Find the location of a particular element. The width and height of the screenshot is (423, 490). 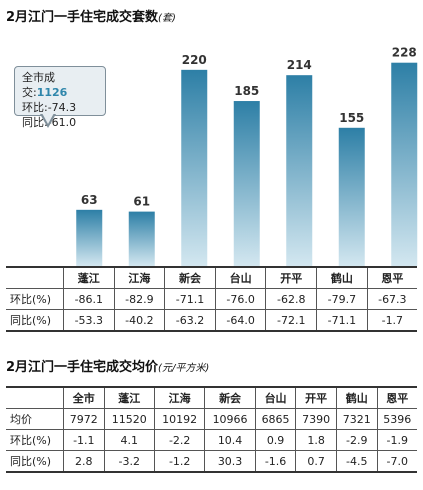

table-cell: -2.9 is located at coordinates (356, 440).